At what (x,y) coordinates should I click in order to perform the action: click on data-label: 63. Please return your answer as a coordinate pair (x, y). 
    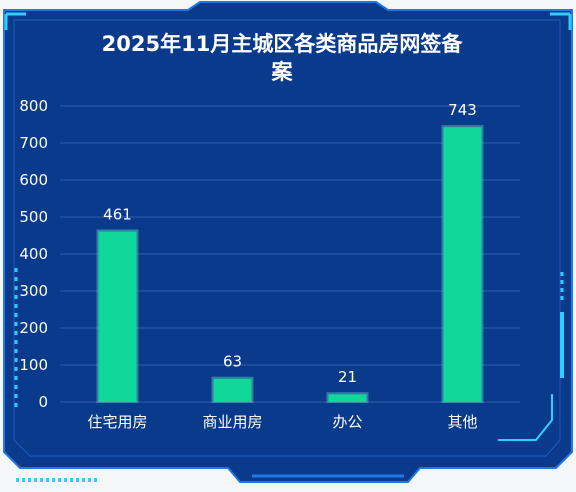
    Looking at the image, I should click on (232, 362).